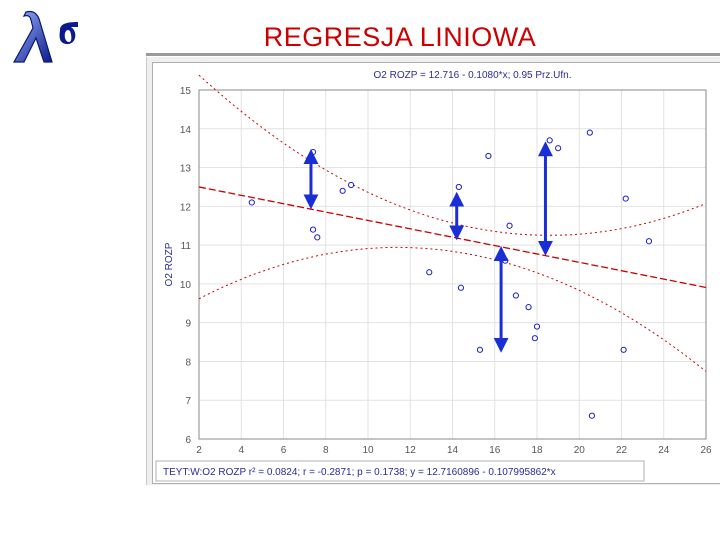 The image size is (720, 540). What do you see at coordinates (452, 237) in the screenshot?
I see `regression-line` at bounding box center [452, 237].